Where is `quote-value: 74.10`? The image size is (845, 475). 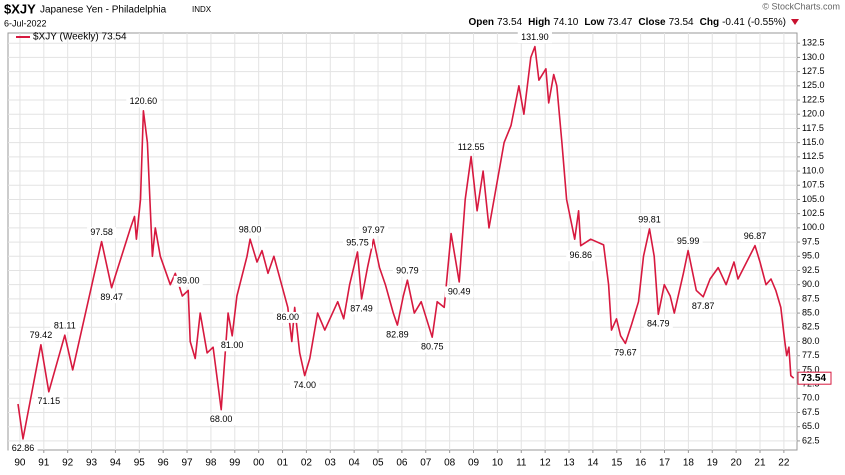 quote-value: 74.10 is located at coordinates (565, 22).